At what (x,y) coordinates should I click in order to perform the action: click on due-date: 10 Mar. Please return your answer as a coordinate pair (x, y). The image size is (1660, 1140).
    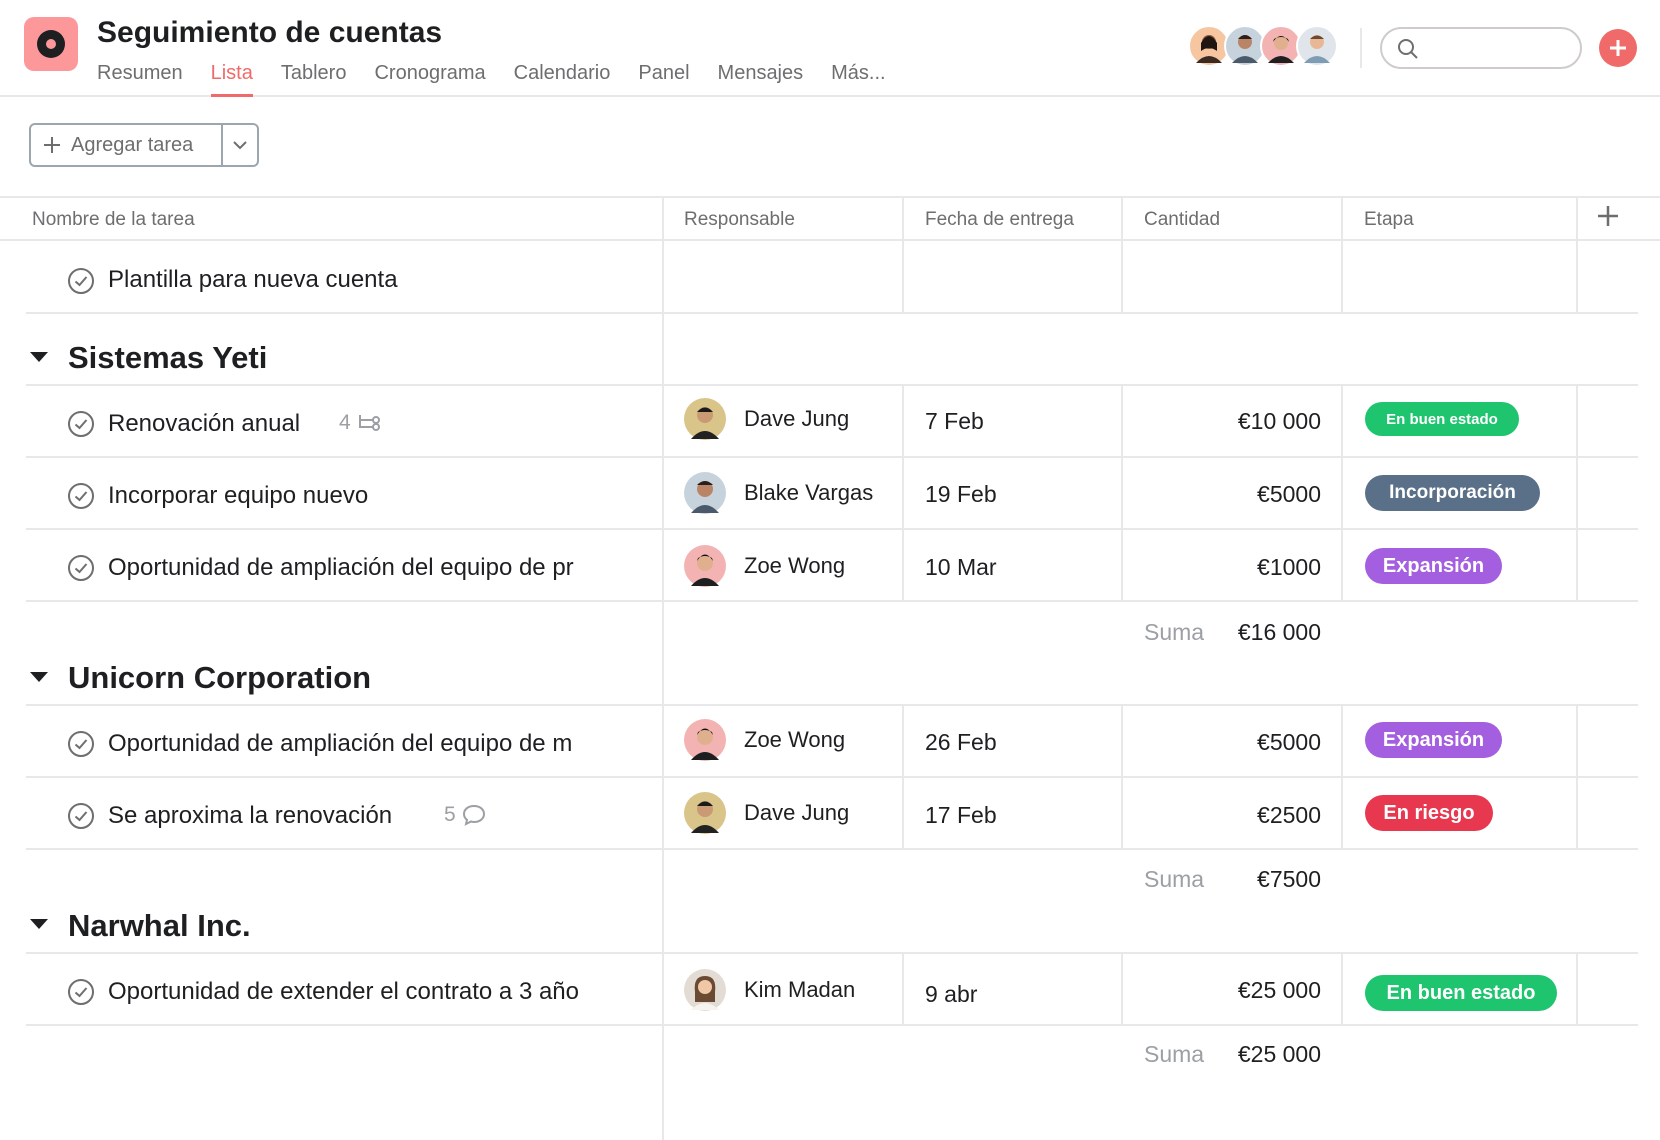
    Looking at the image, I should click on (961, 567).